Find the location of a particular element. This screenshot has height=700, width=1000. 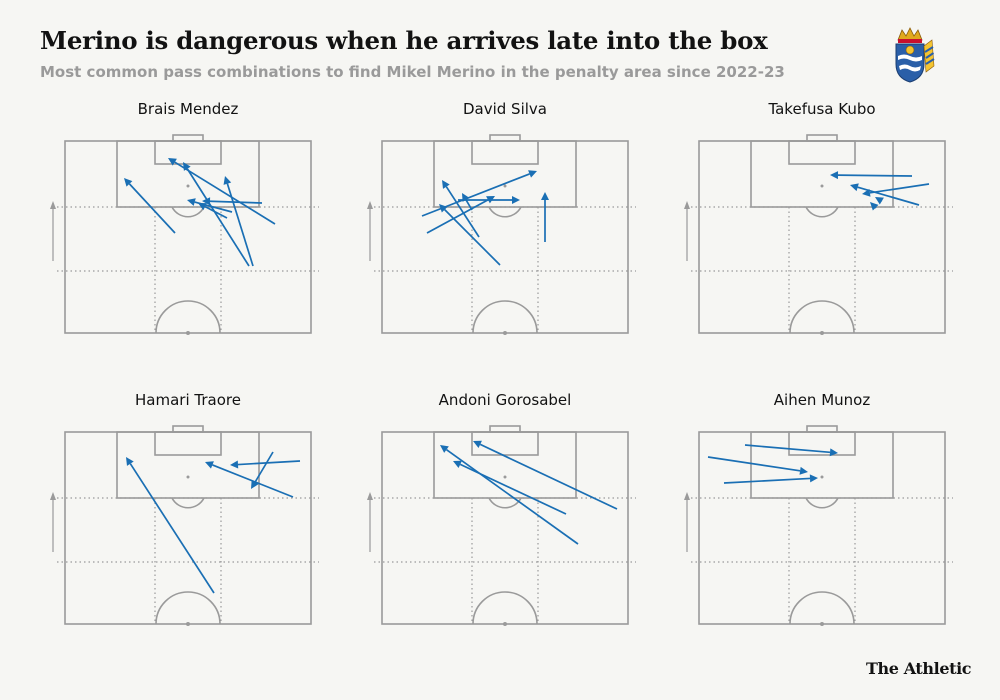

pitch-markings is located at coordinates (188, 525).